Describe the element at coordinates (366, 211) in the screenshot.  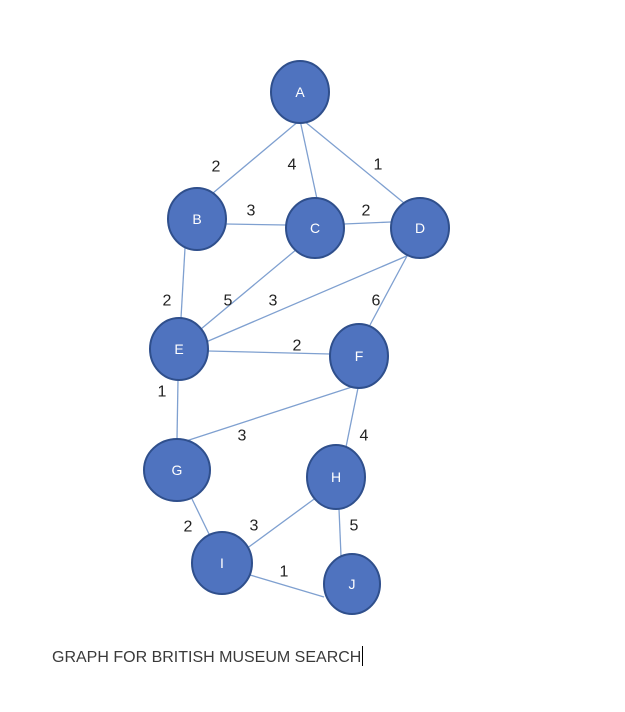
I see `edge-weight-c-d: 2` at that location.